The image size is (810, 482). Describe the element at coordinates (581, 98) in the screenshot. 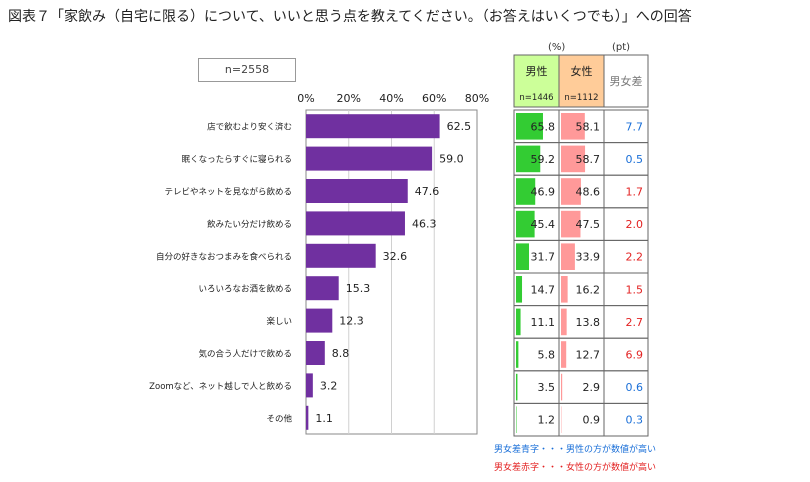

I see `female-n-label: n=1112` at that location.